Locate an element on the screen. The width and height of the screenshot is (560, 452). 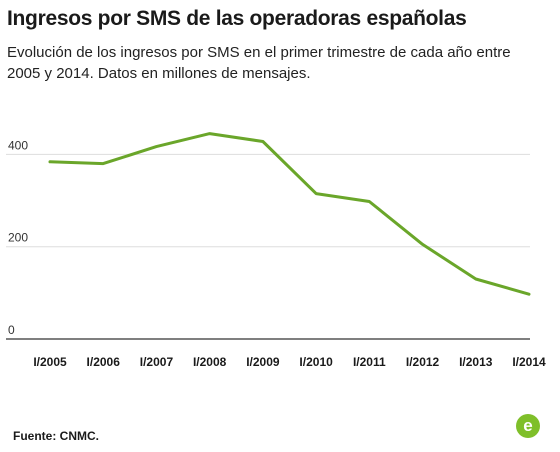
x-tick-label: I/2006 is located at coordinates (104, 362).